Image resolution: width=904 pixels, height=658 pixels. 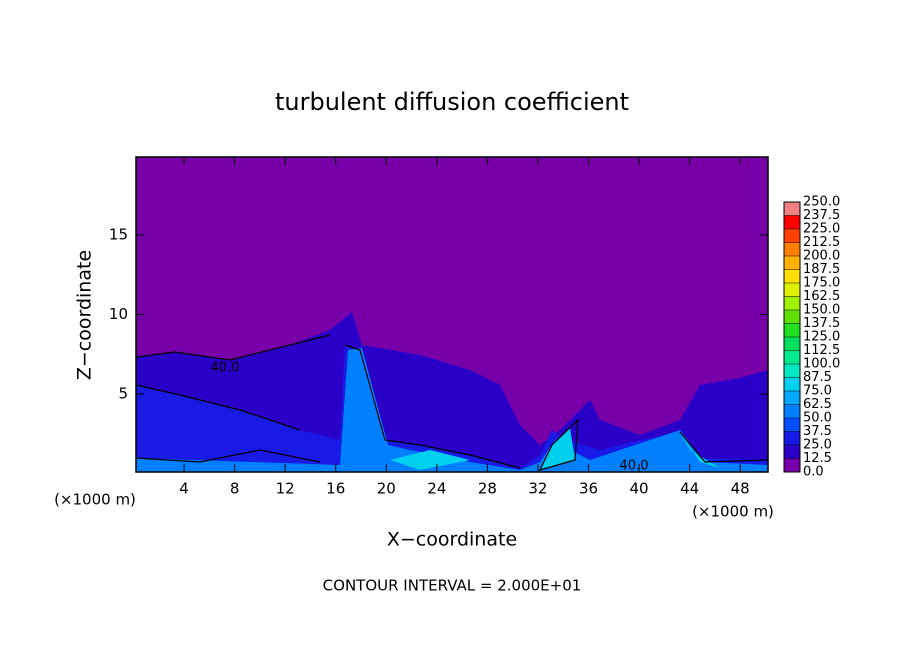 I want to click on colorbar-label: 175.0, so click(x=821, y=283).